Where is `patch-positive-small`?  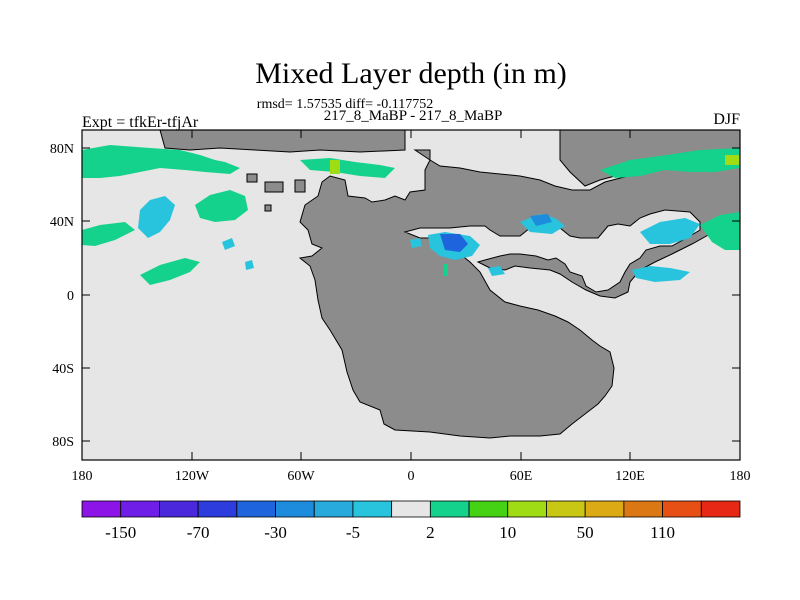 patch-positive-small is located at coordinates (446, 270).